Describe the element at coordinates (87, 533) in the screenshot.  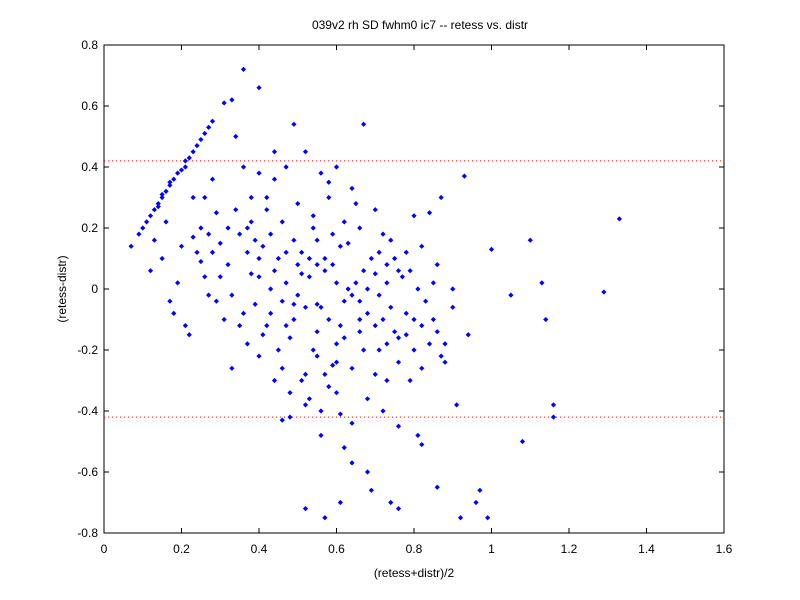
I see `y-tick-label: -0.8` at that location.